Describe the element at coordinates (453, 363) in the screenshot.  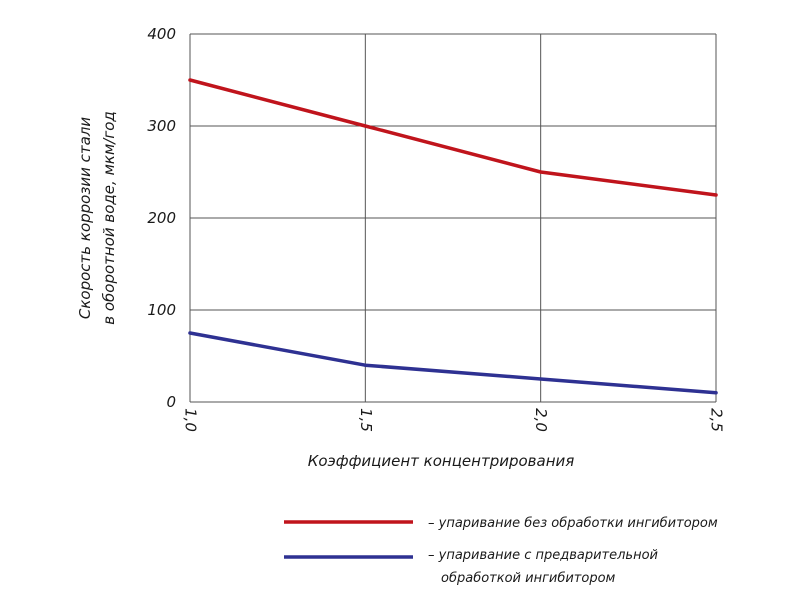
I see `series-line-with_inhibitor` at that location.